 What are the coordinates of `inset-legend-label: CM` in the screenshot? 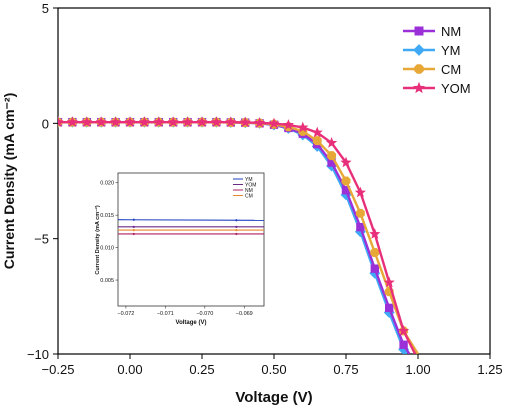 It's located at (249, 196).